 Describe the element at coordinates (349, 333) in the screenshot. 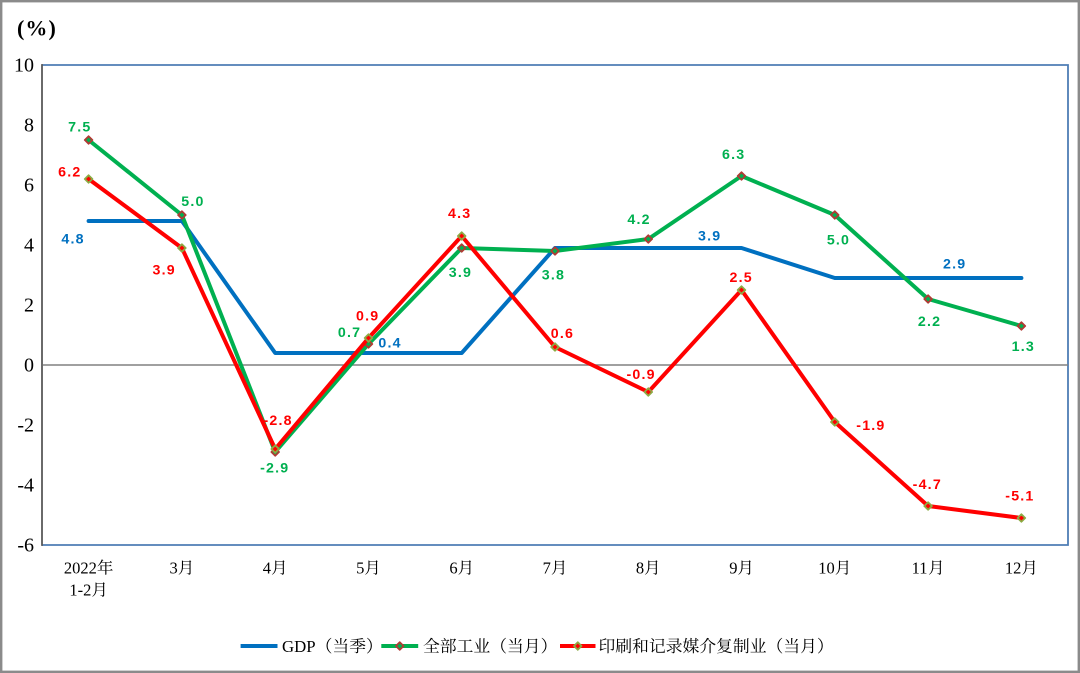

I see `svg-text: 0.7` at that location.